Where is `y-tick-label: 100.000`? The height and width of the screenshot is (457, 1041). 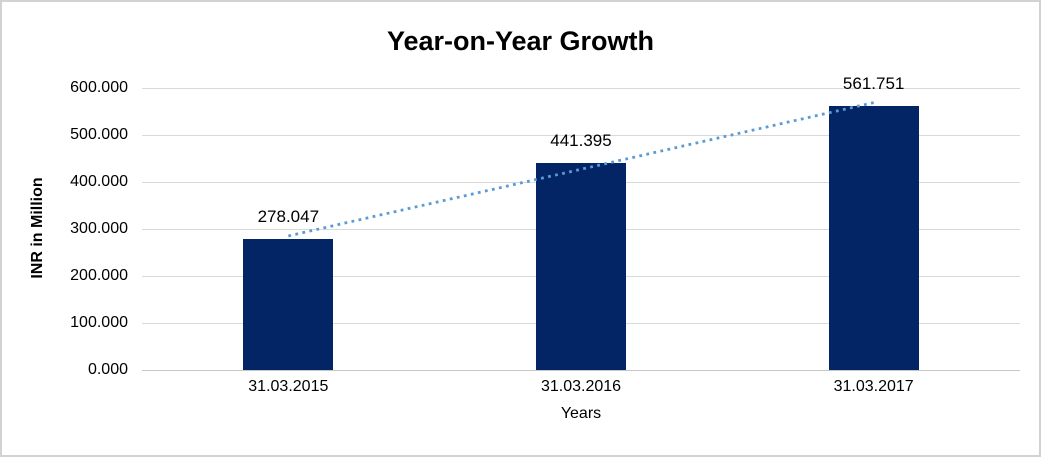 y-tick-label: 100.000 is located at coordinates (99, 322).